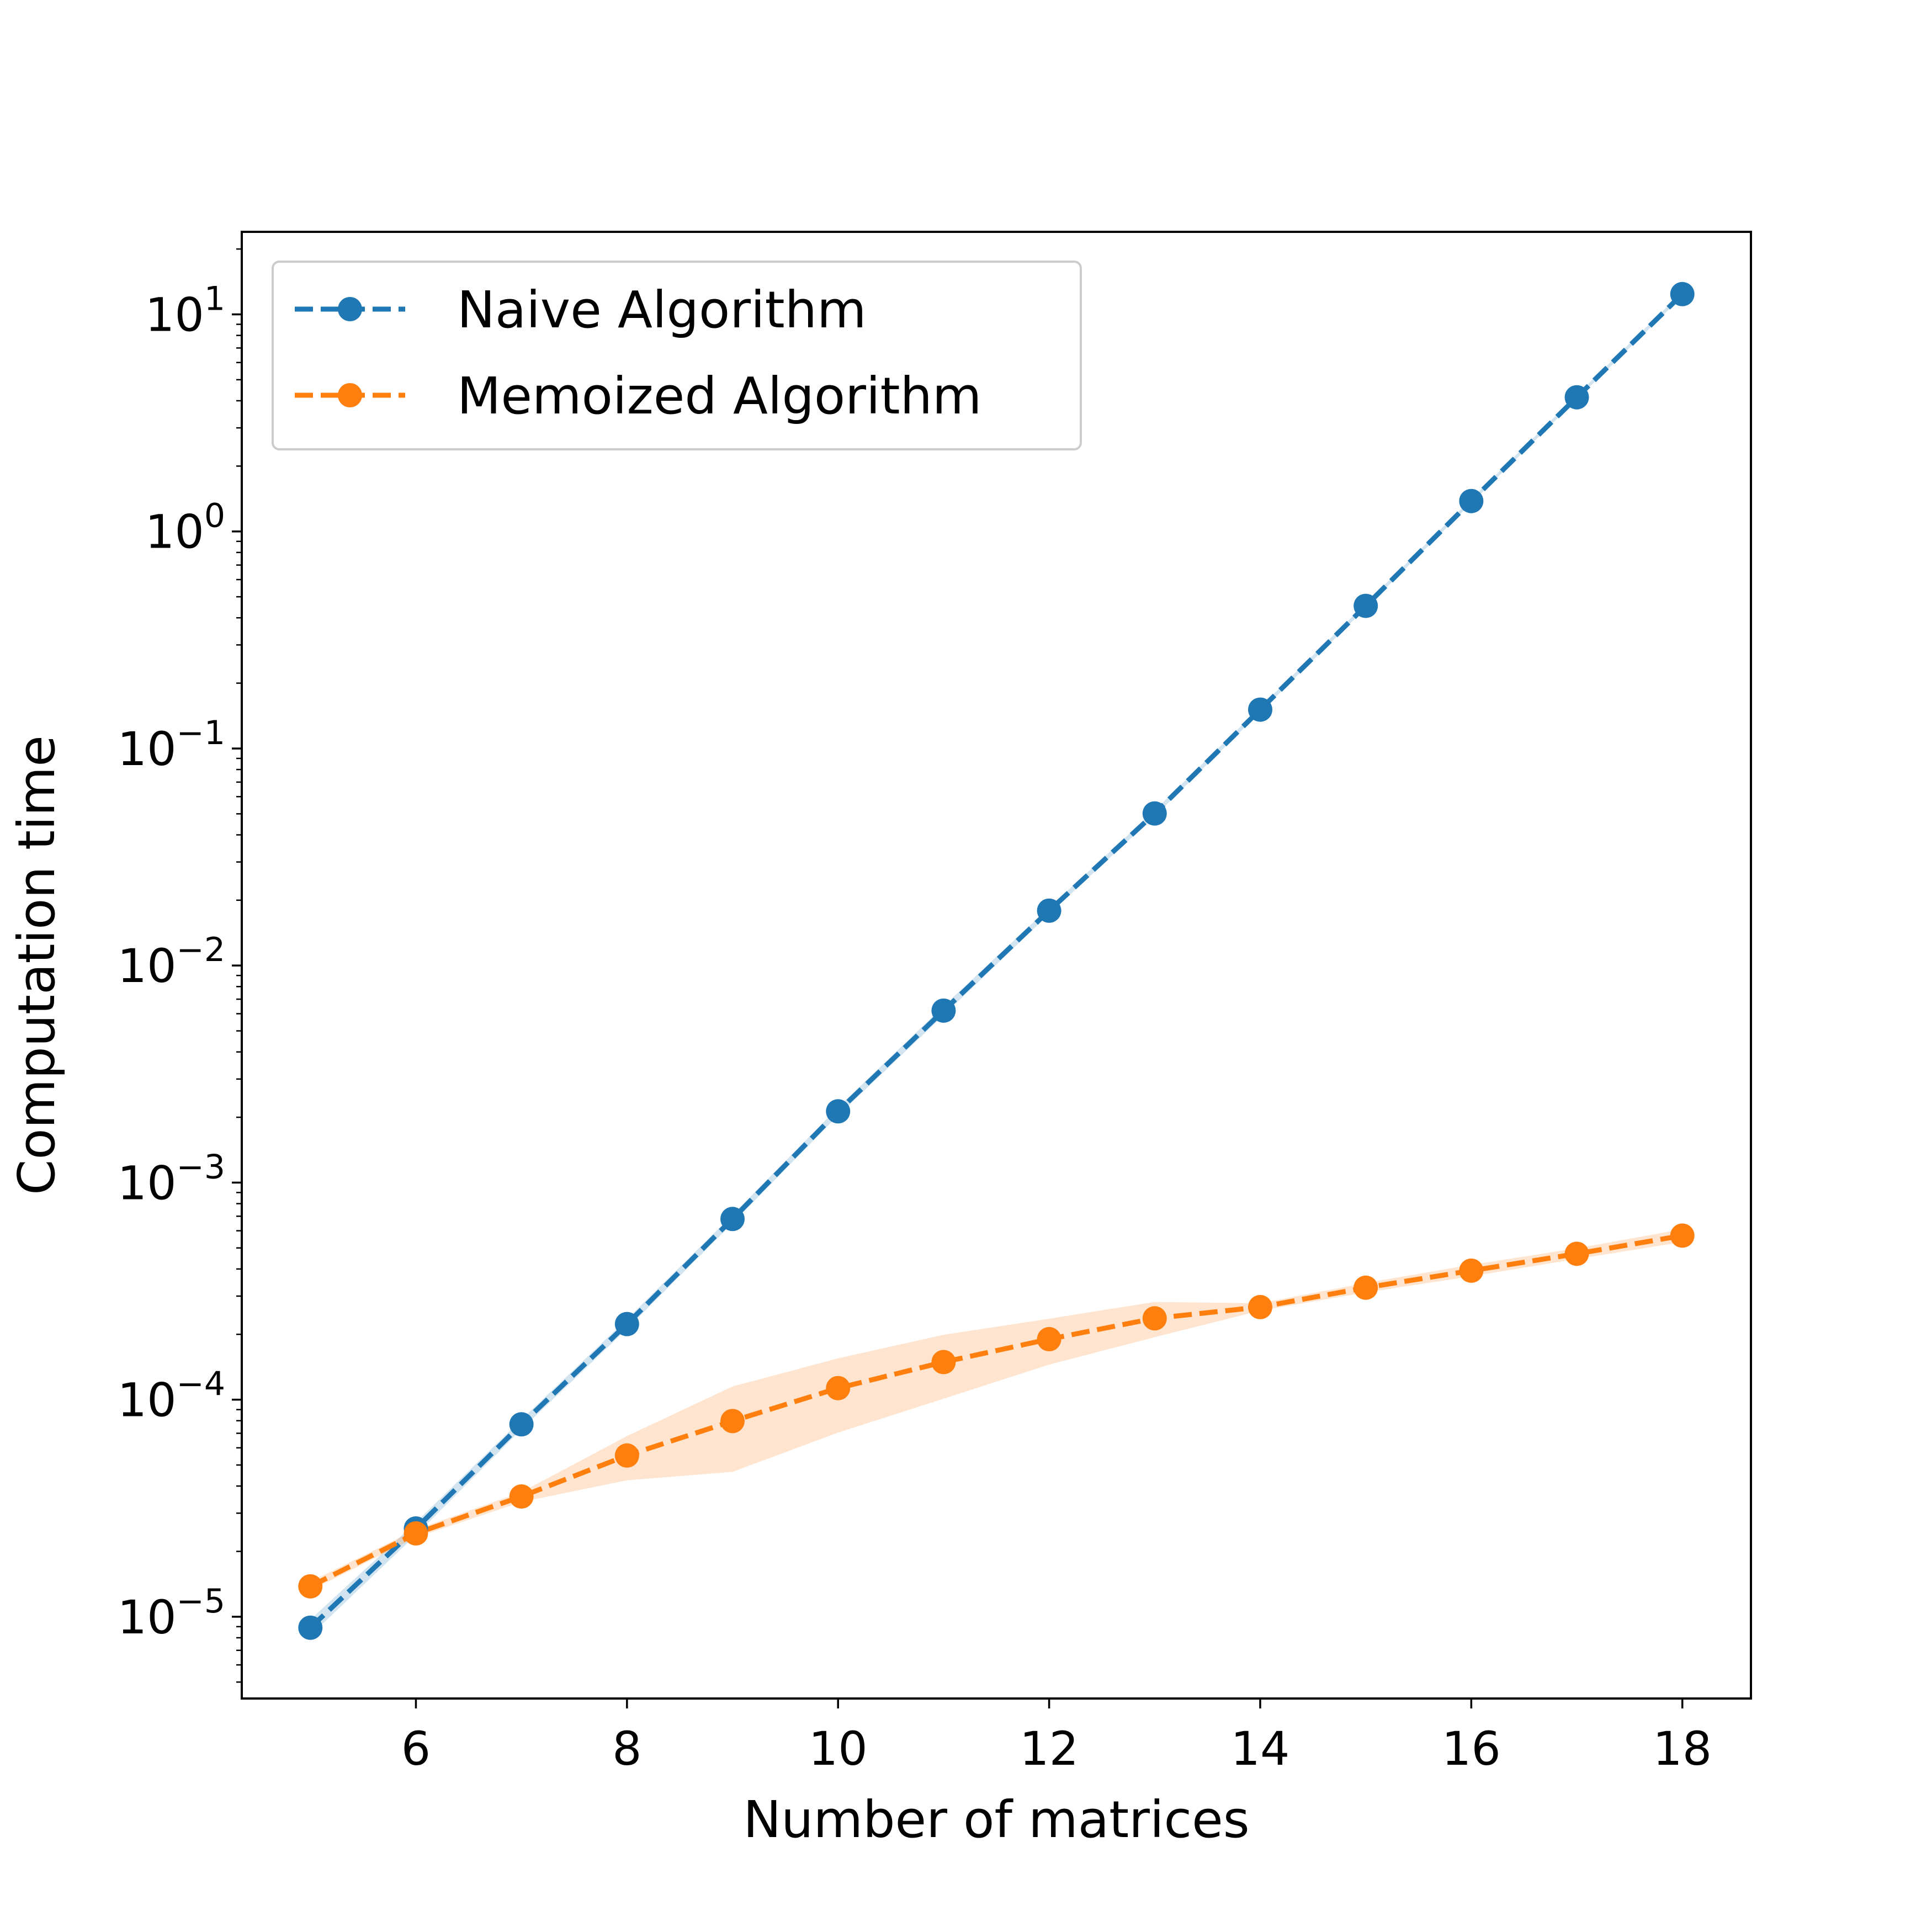 The height and width of the screenshot is (1932, 1932). I want to click on y-tick-label: 10⁰, so click(185, 528).